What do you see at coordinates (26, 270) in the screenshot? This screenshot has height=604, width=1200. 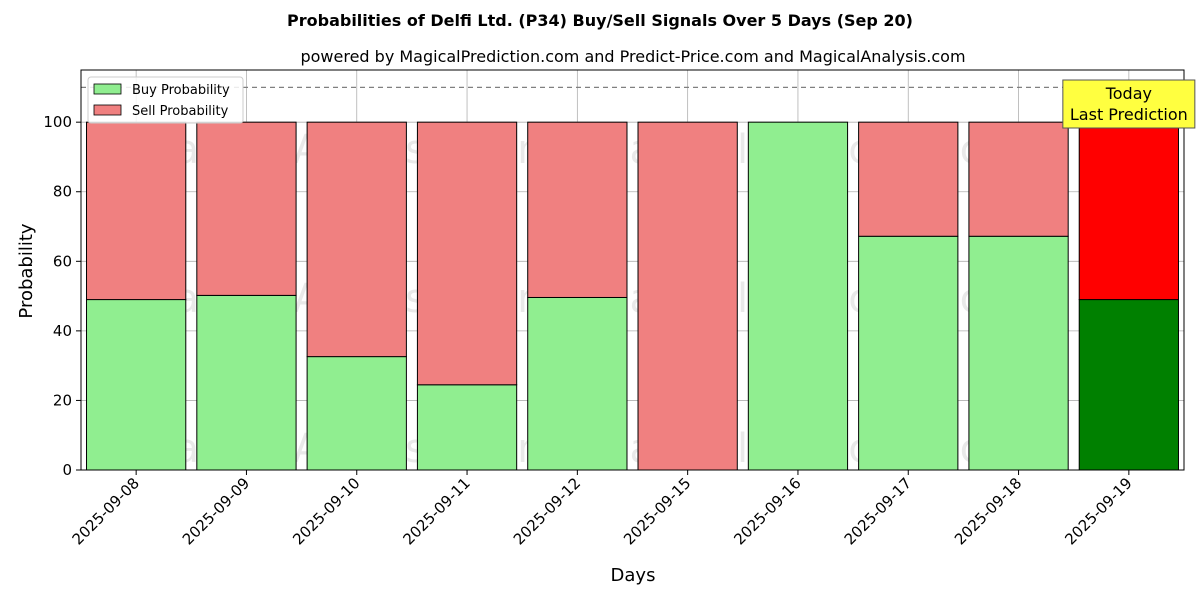 I see `y-axis-label: Probability` at bounding box center [26, 270].